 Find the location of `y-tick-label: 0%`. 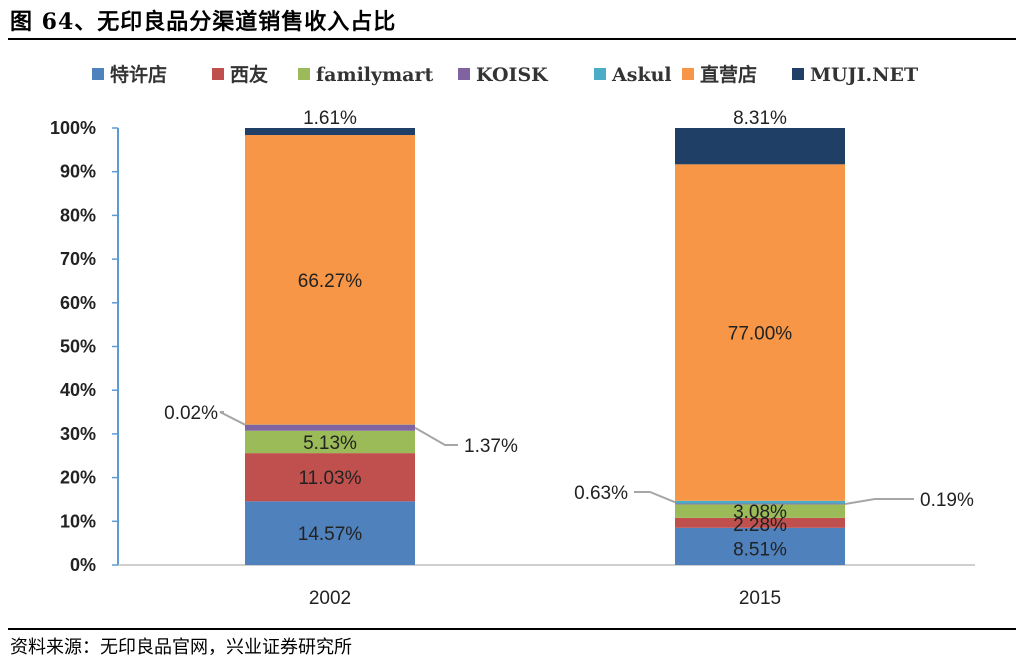

y-tick-label: 0% is located at coordinates (83, 565).